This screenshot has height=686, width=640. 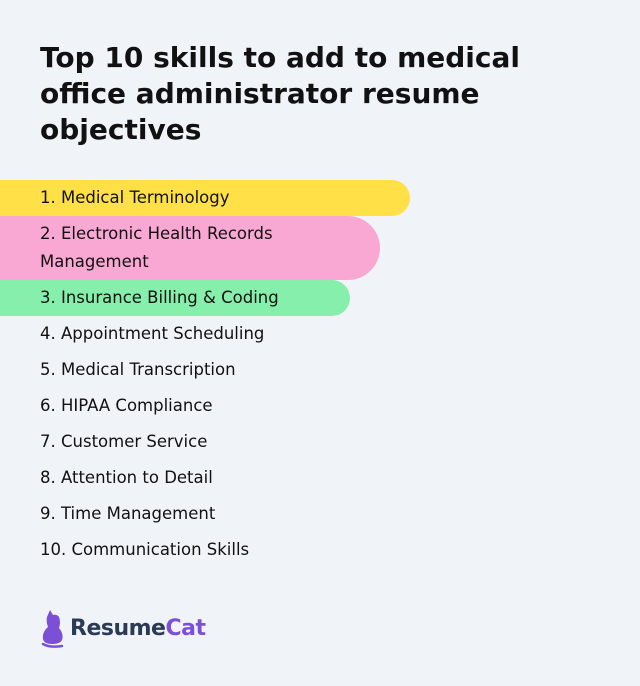 I want to click on item-label: 3. Insurance Billing & Coding, so click(x=159, y=297).